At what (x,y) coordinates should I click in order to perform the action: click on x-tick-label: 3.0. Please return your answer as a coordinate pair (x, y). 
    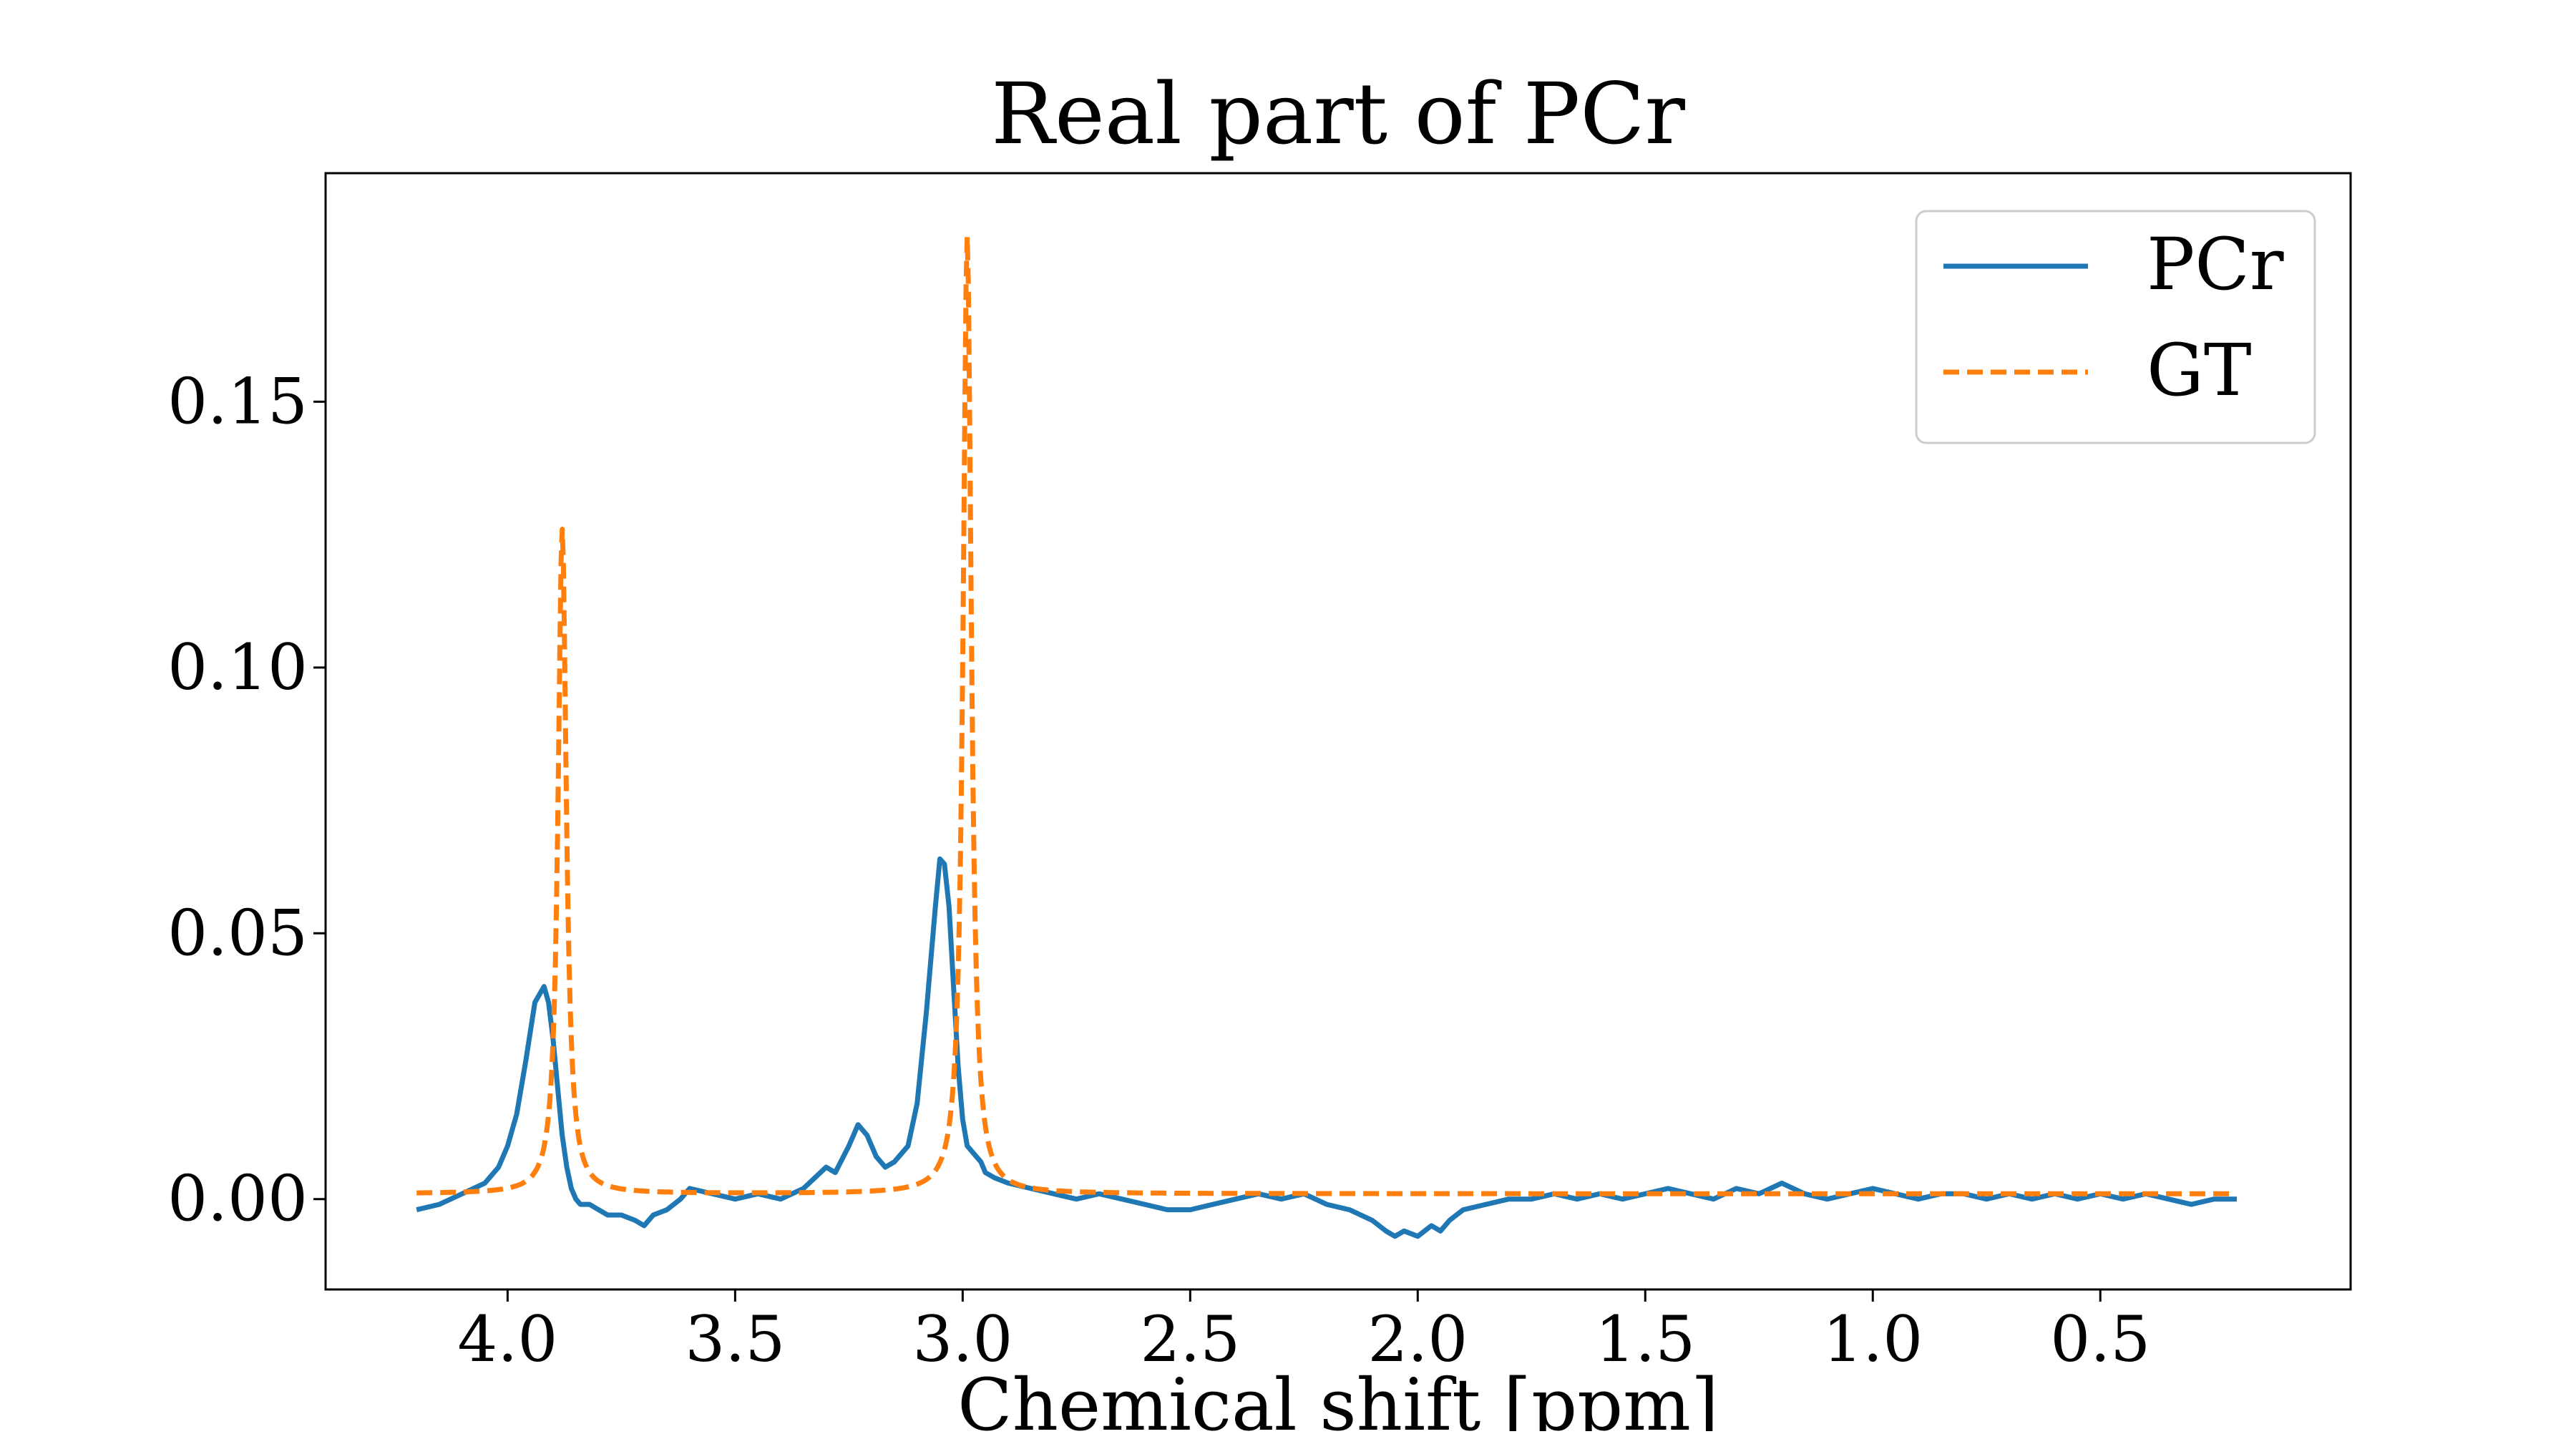
    Looking at the image, I should click on (962, 1339).